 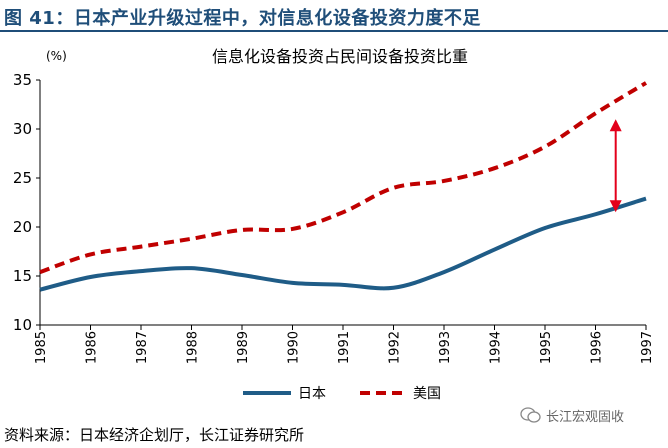 I want to click on x-tick-label: 1985, so click(x=41, y=347).